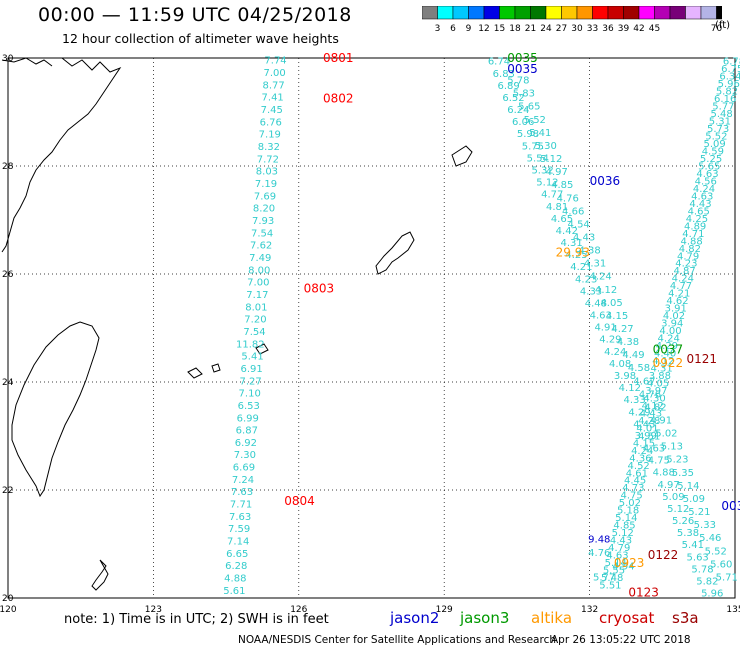  I want to click on swh-value: 4.81, so click(557, 207).